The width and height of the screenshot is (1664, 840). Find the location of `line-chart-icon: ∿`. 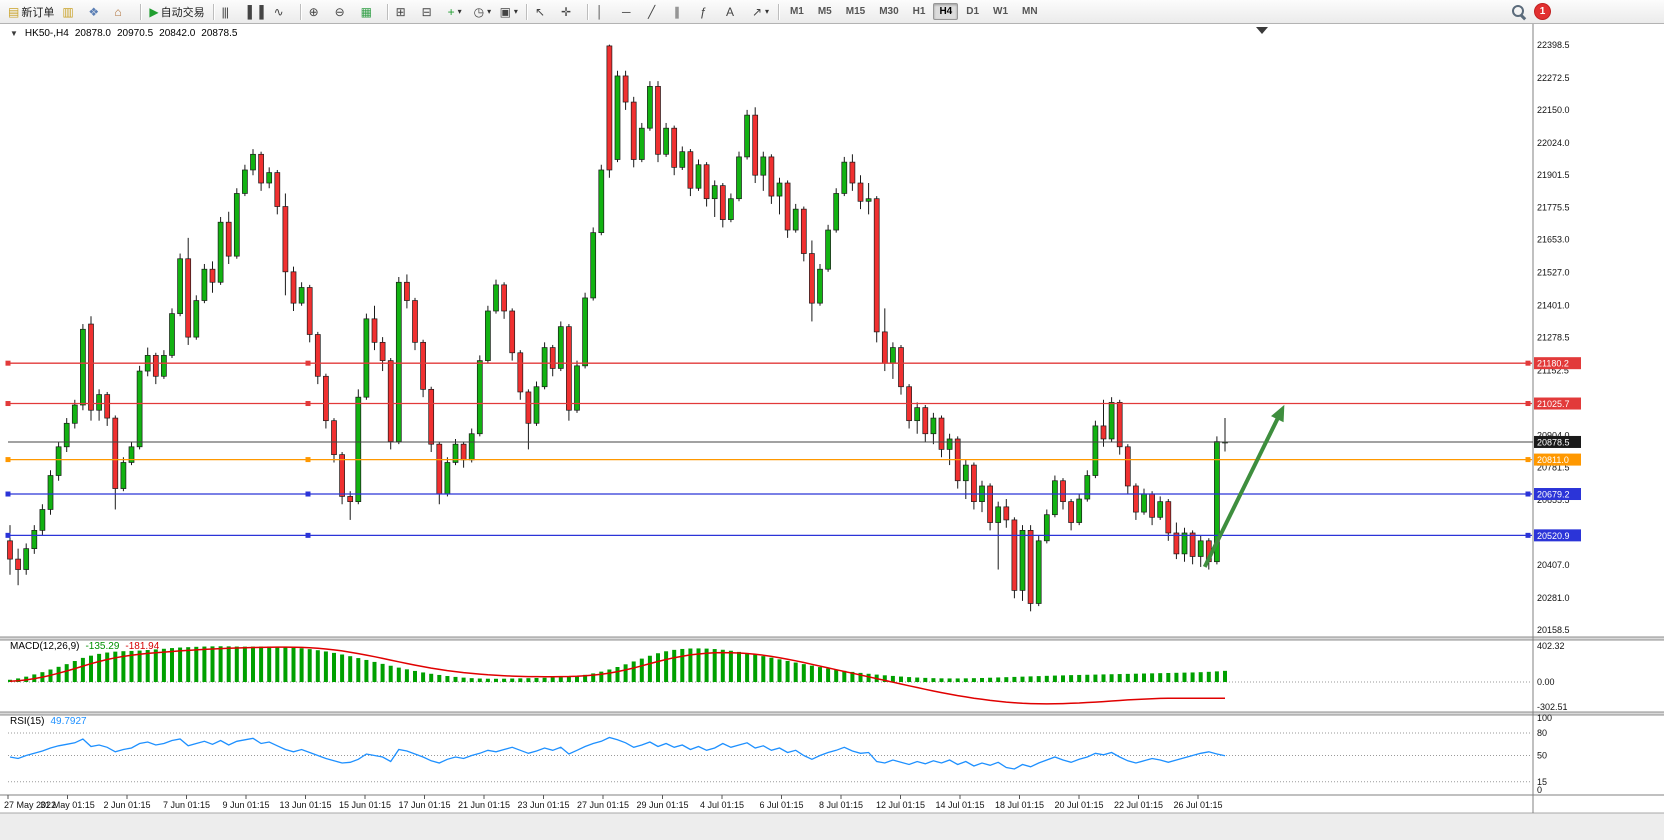

line-chart-icon: ∿ is located at coordinates (283, 12).